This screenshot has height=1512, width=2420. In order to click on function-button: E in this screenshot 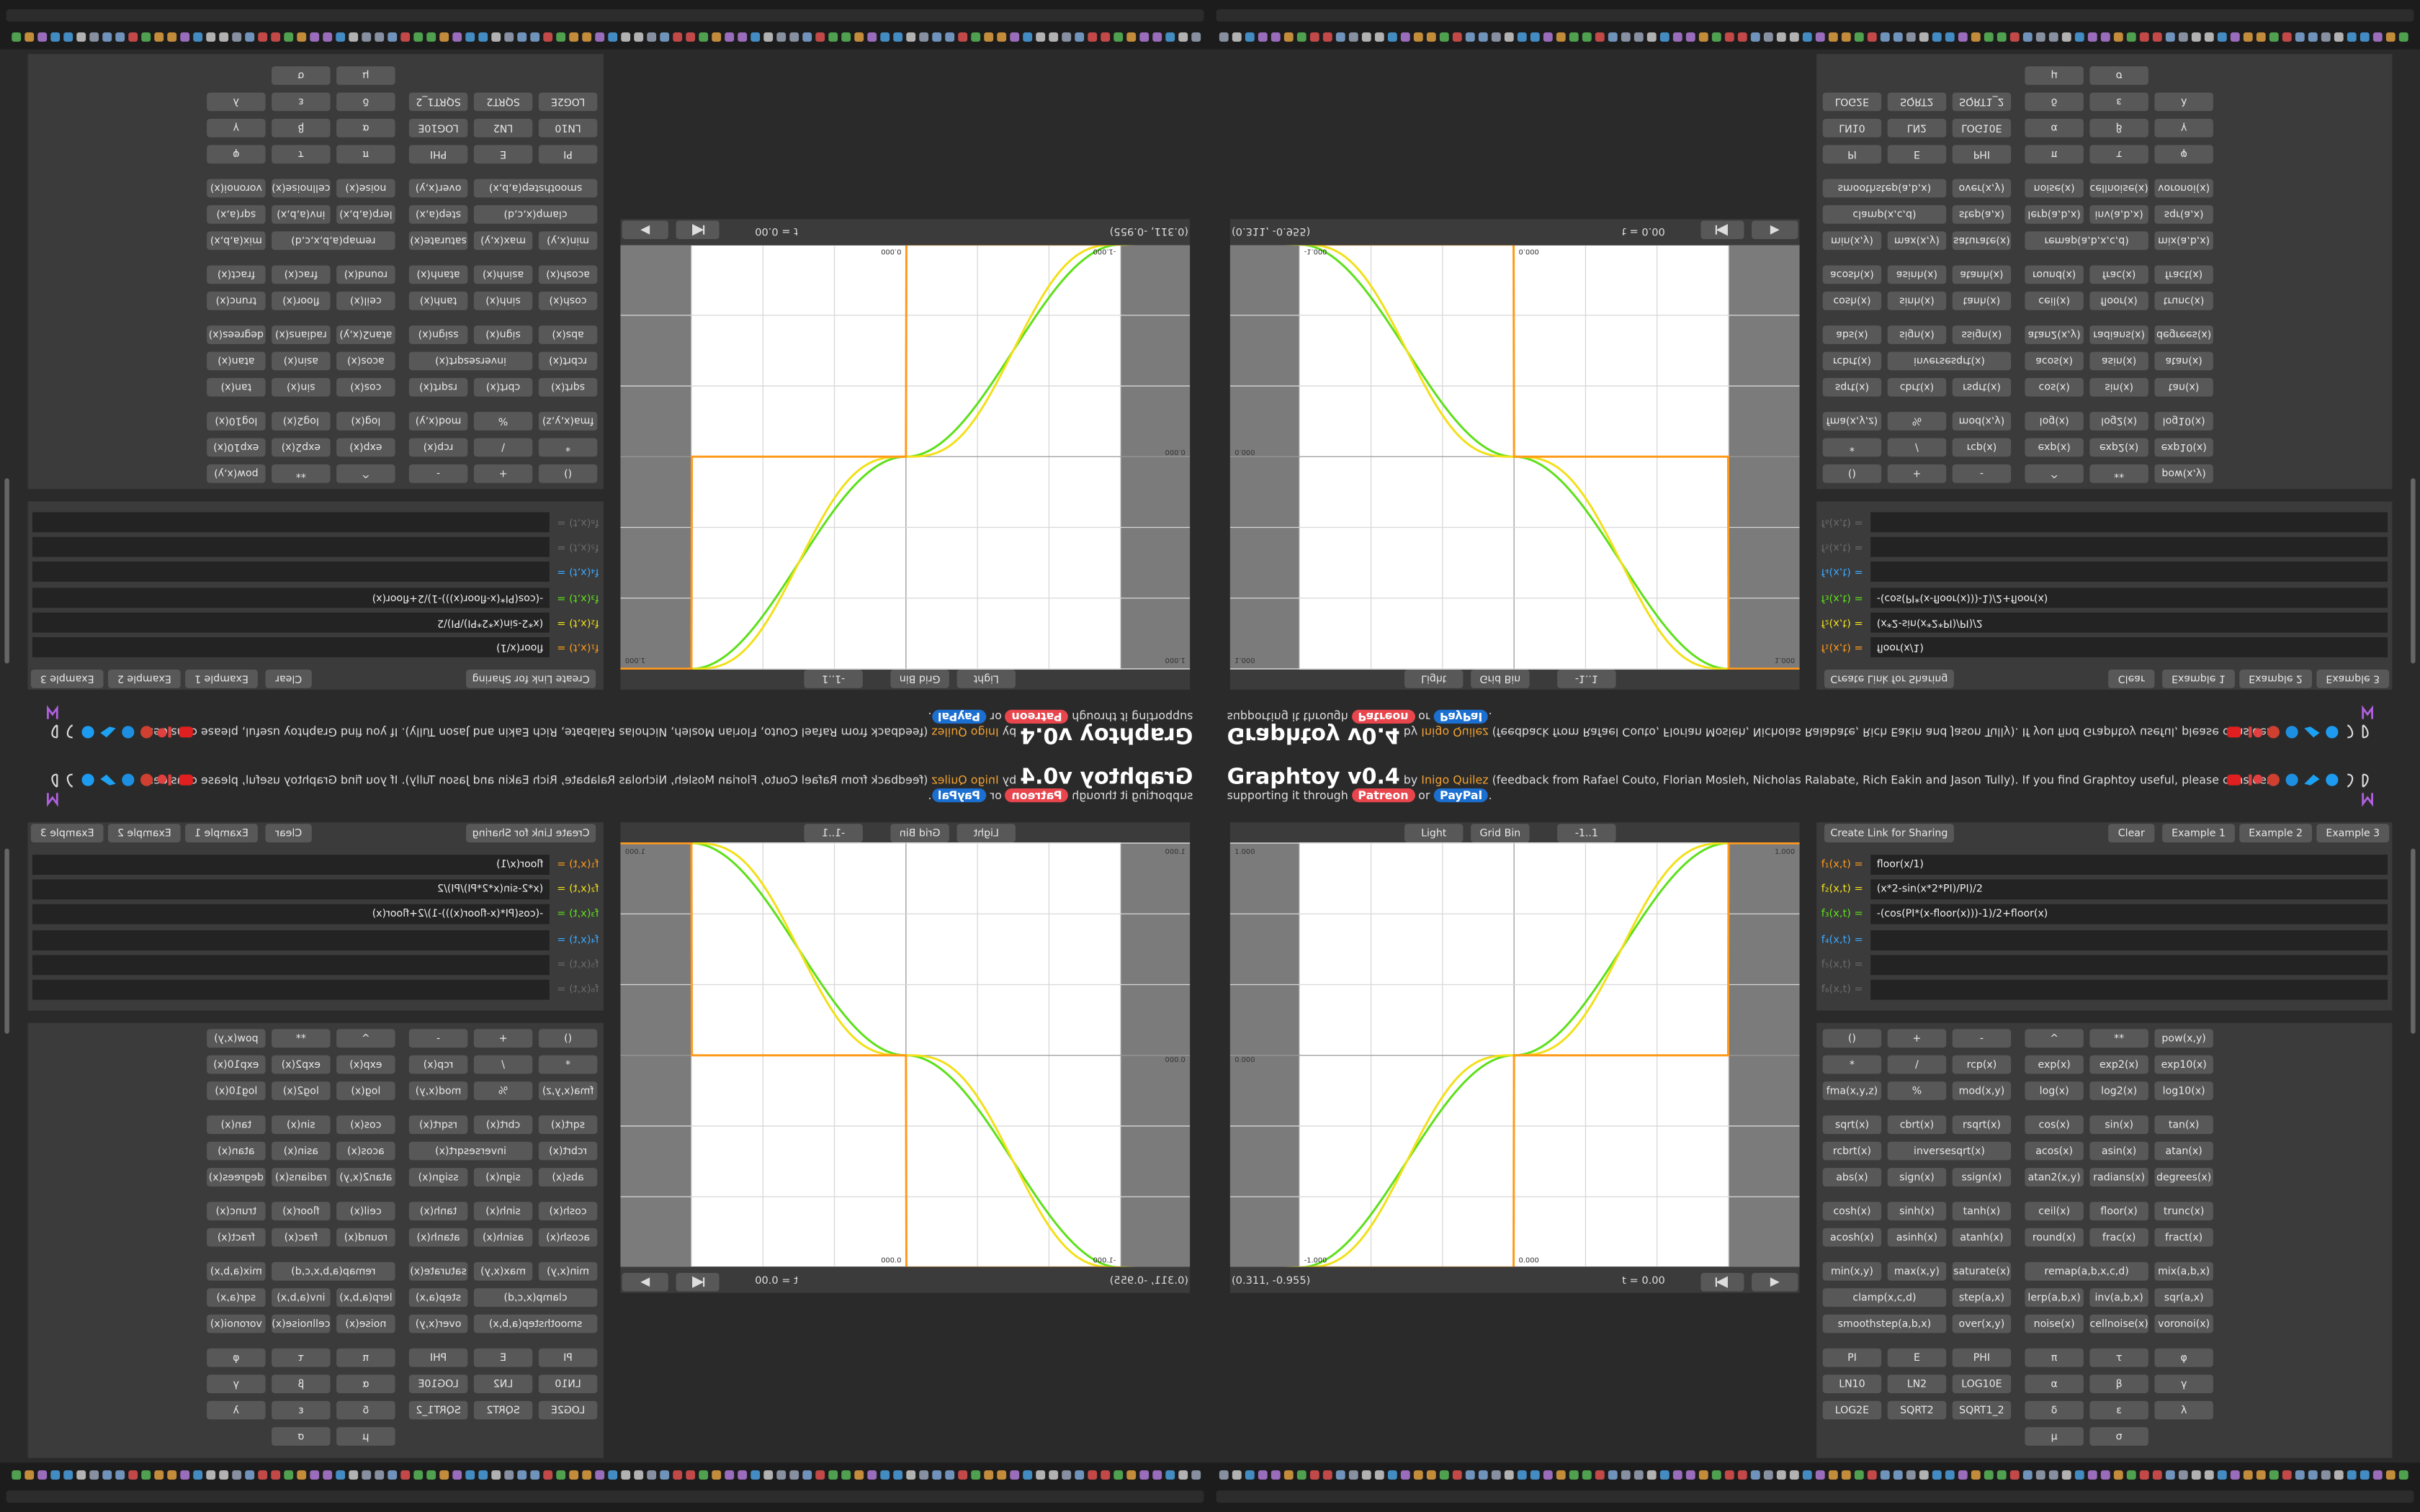, I will do `click(503, 154)`.